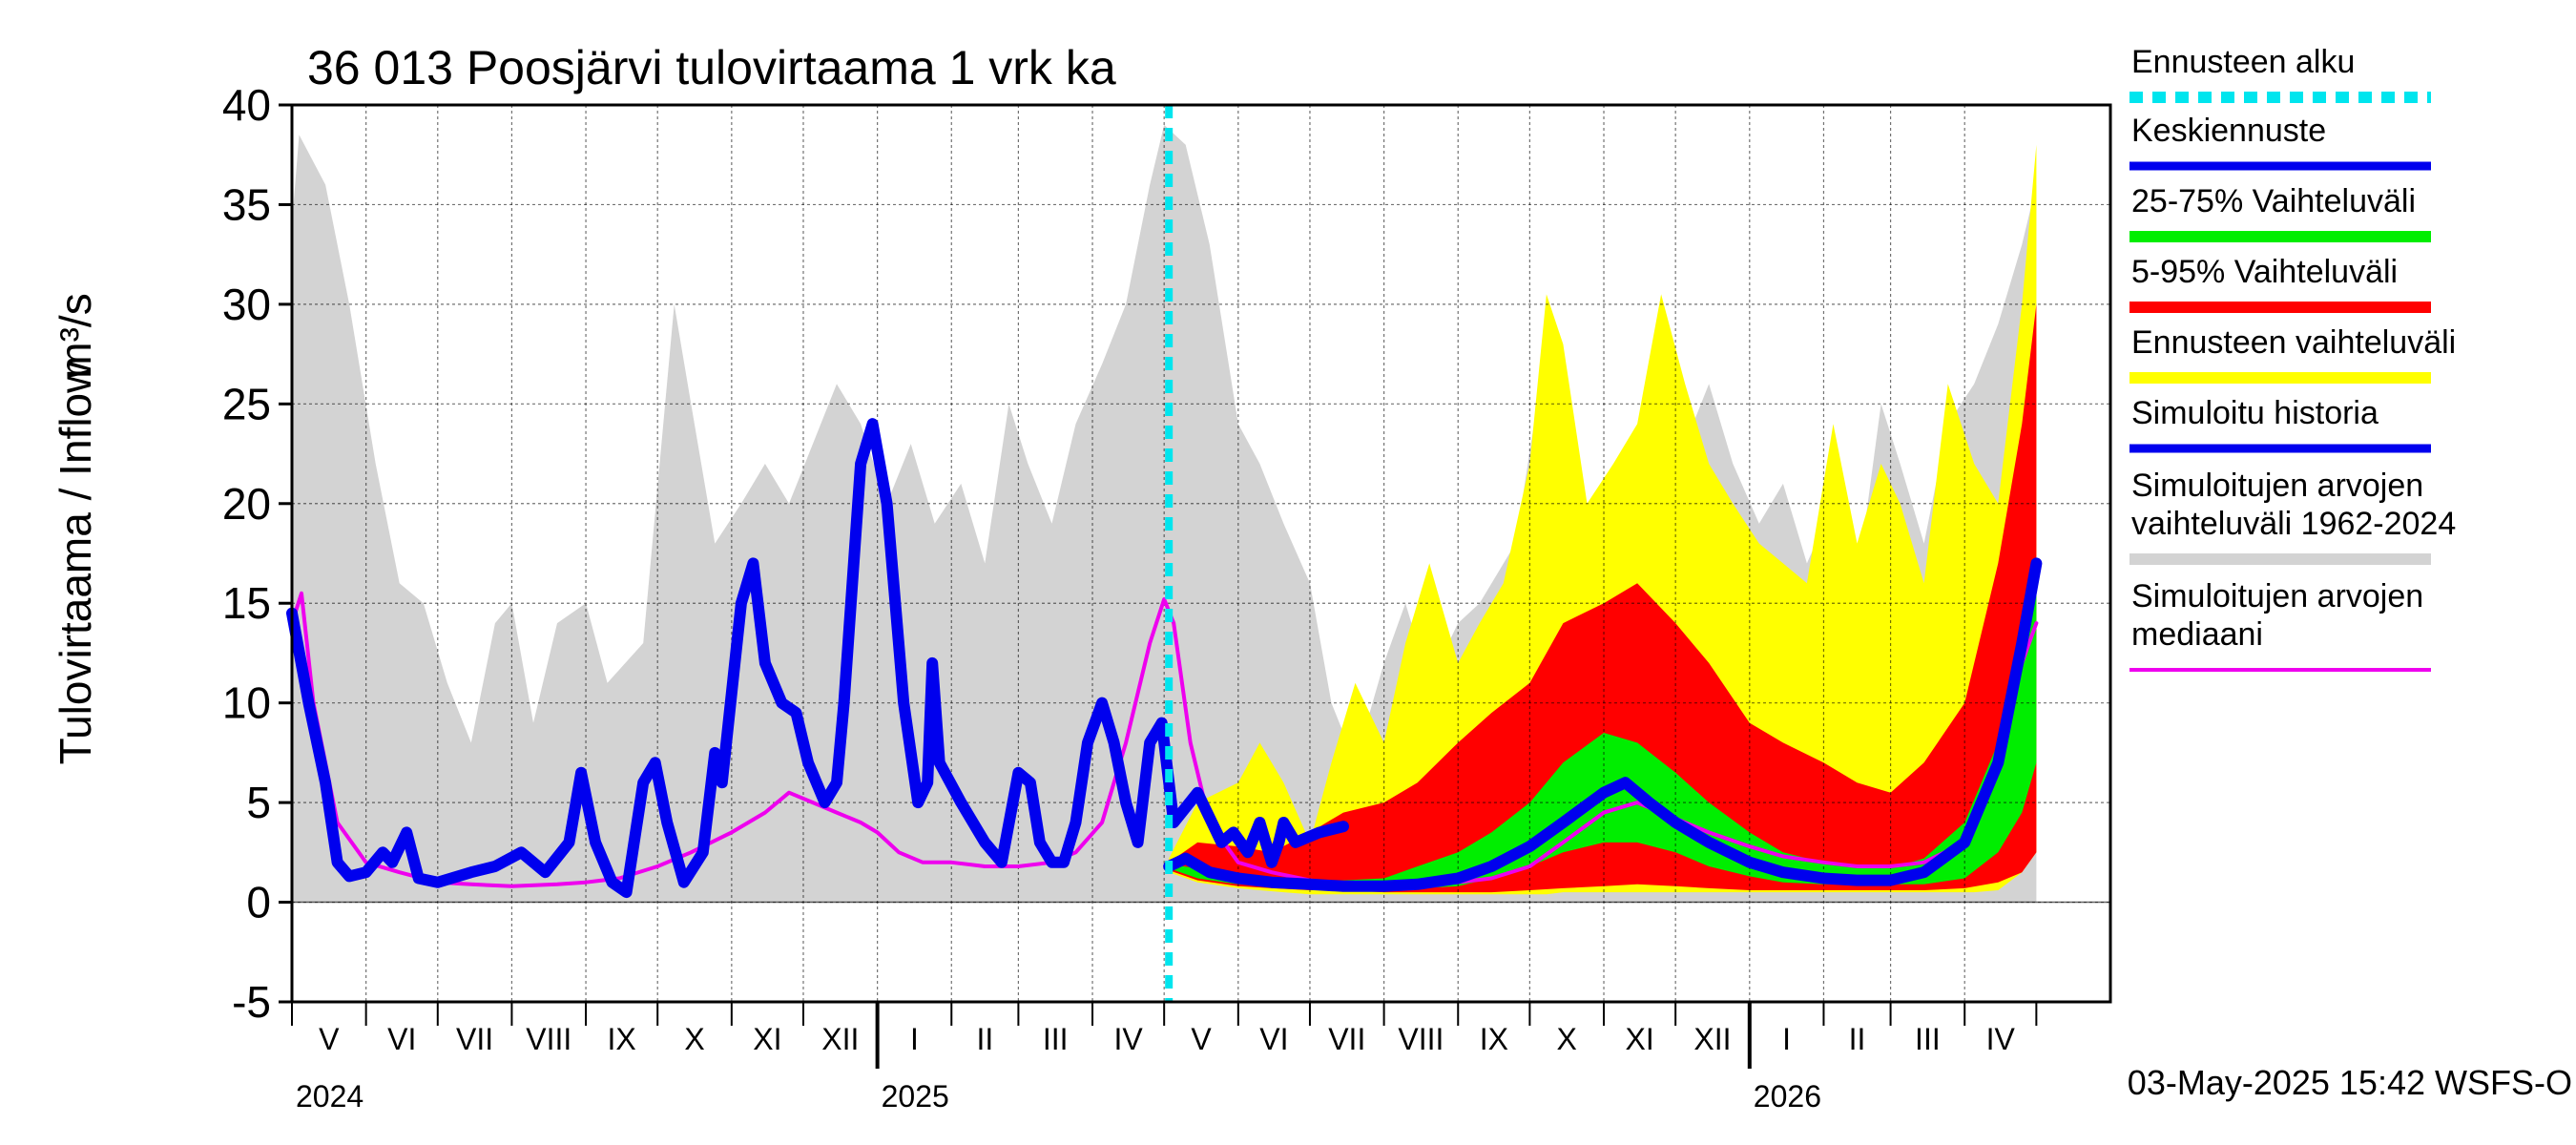  I want to click on y-axis: -5 0 5 10 15 20 25 30 35 40, so click(257, 553).